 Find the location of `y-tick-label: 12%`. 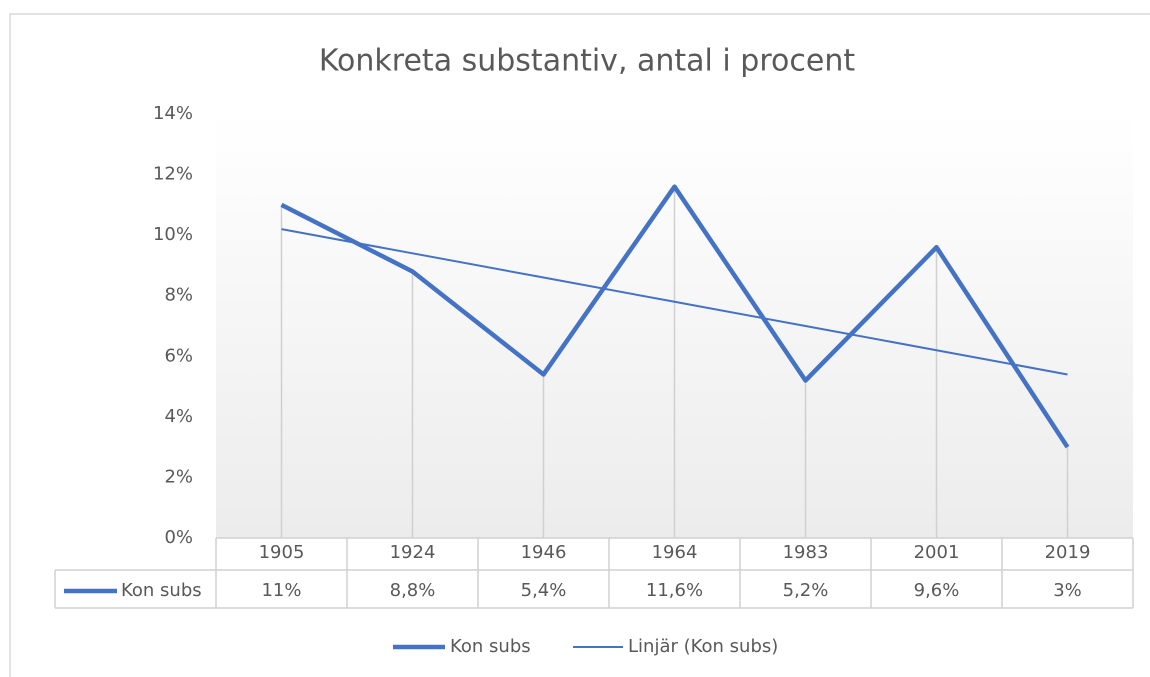

y-tick-label: 12% is located at coordinates (173, 174).